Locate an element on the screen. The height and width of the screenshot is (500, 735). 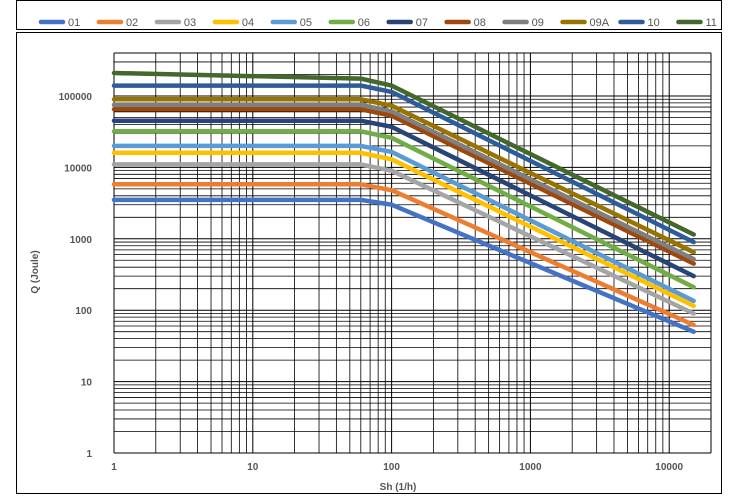
x-tick-label: 1 is located at coordinates (114, 467).